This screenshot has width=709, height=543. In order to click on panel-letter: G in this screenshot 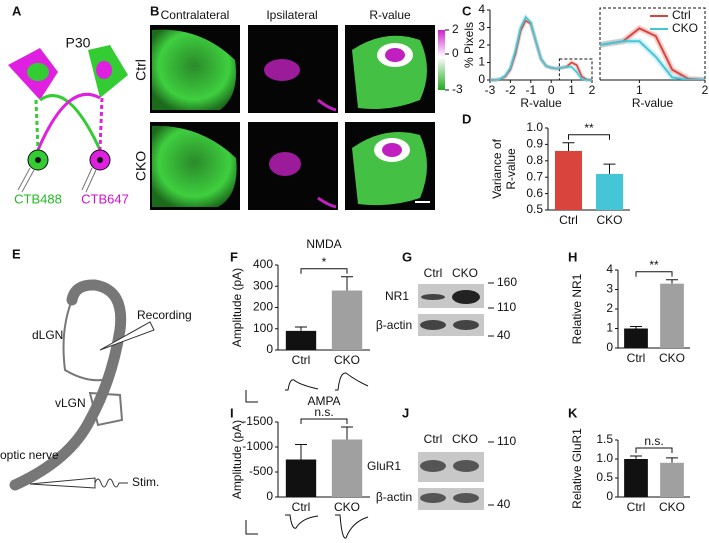, I will do `click(407, 256)`.